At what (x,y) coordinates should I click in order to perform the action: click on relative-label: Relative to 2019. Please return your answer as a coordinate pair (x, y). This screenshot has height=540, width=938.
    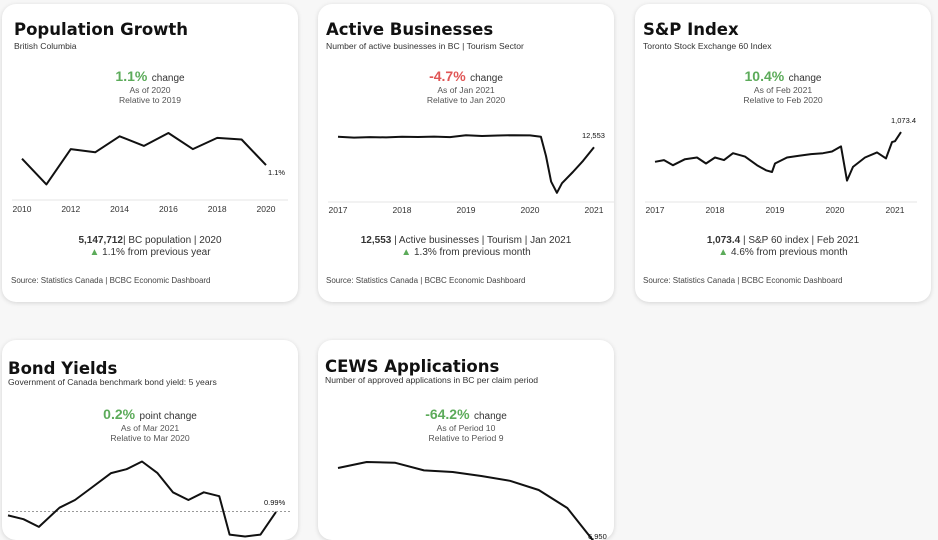
    Looking at the image, I should click on (150, 100).